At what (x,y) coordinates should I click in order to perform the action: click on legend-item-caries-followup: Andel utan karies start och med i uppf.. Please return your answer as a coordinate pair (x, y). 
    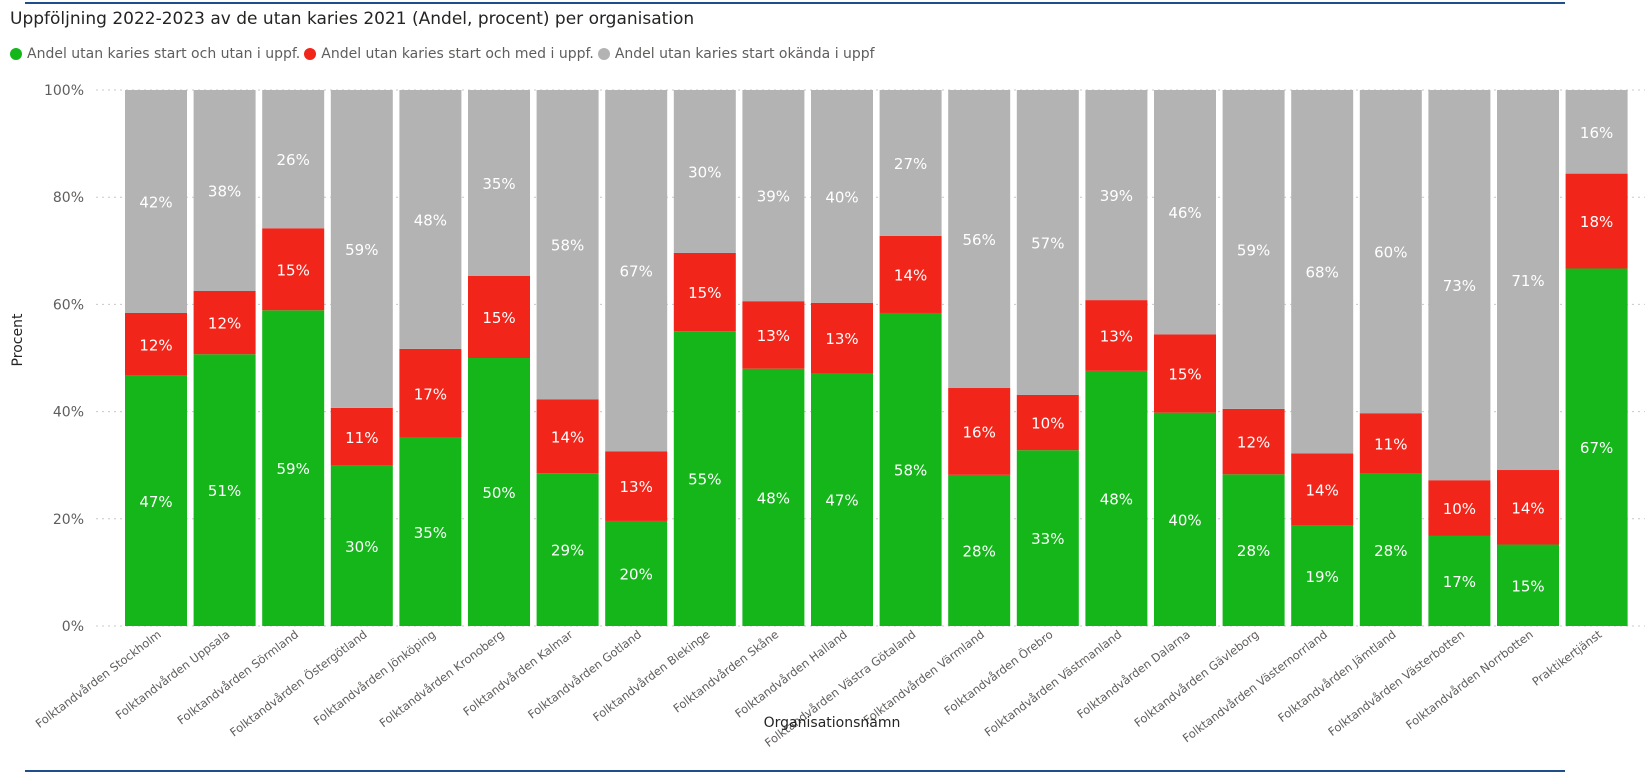
    Looking at the image, I should click on (449, 54).